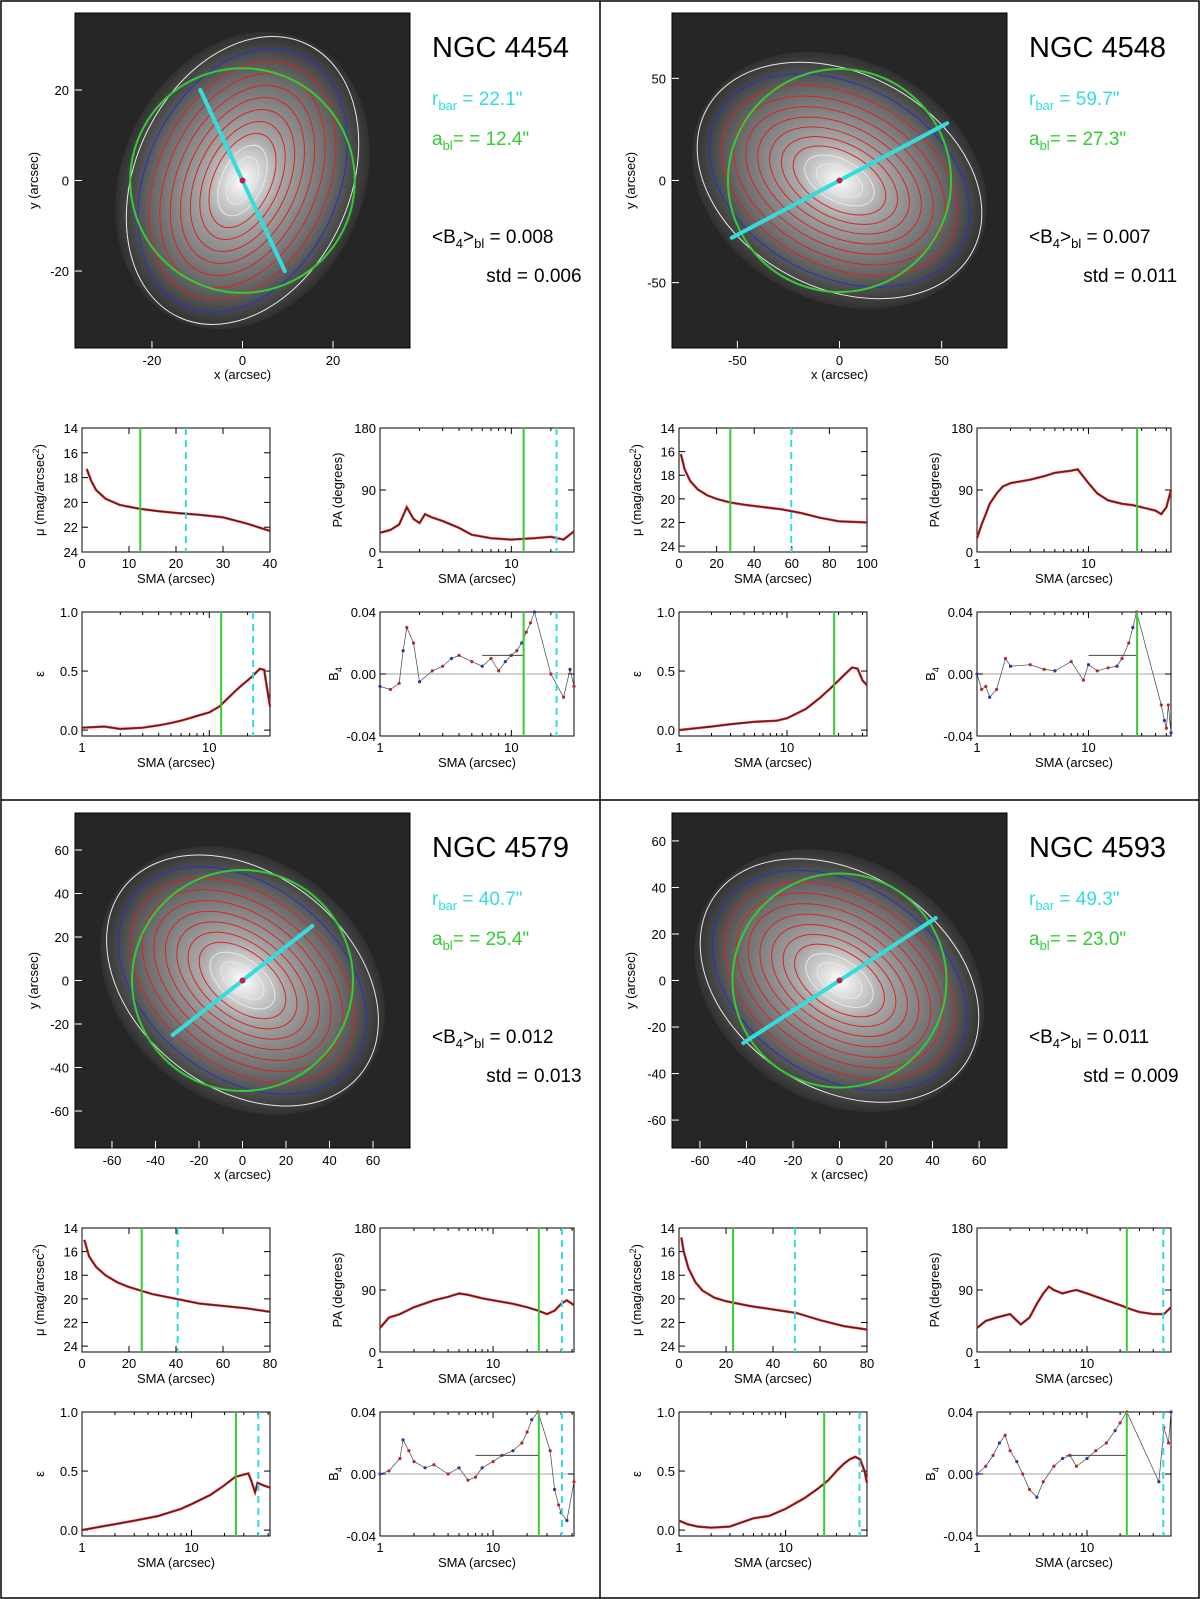 The height and width of the screenshot is (1599, 1200). I want to click on eps-profile: 1 10 0.0 0.5 1.0 SMA (arcsec) ε, so click(749, 1487).